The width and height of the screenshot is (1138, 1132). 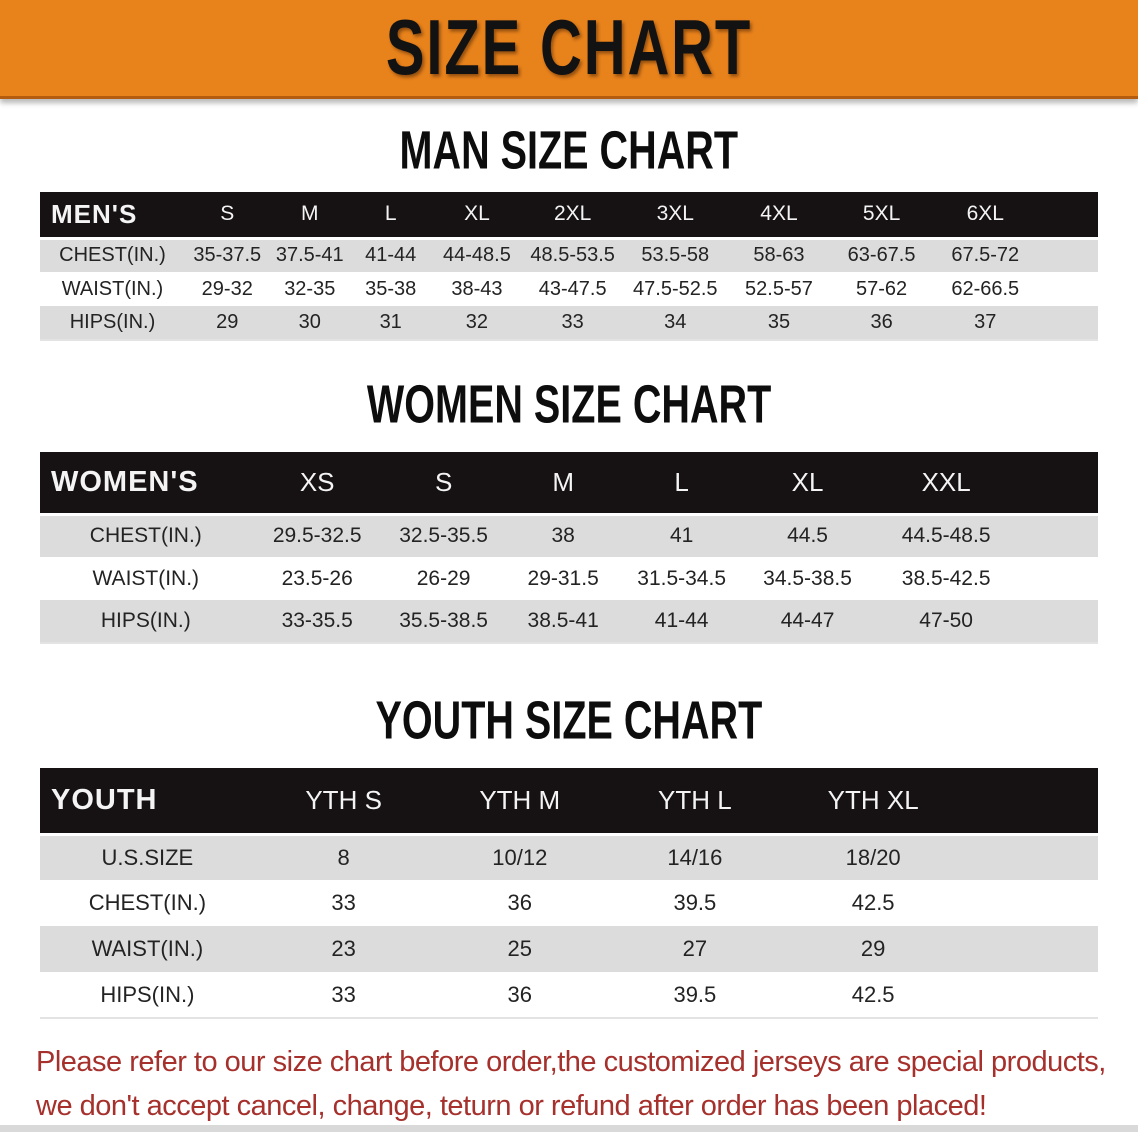 I want to click on measurement-cell: 48.5-53.5, so click(x=572, y=254).